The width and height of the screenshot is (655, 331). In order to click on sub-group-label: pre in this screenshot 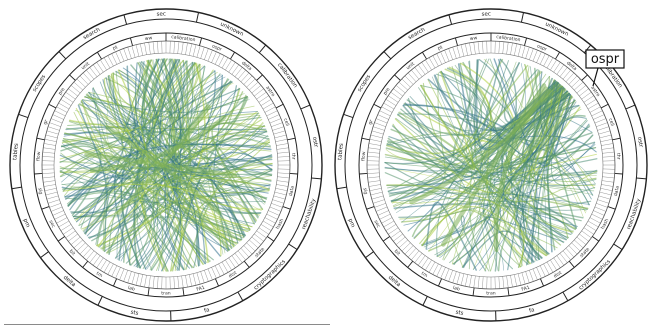, I will do `click(61, 92)`.